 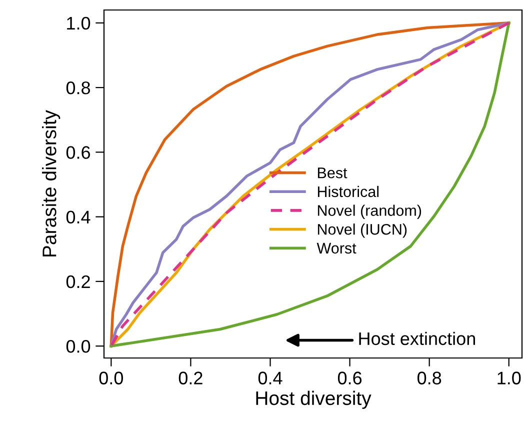 What do you see at coordinates (78, 281) in the screenshot?
I see `y-tick-label: 0.2` at bounding box center [78, 281].